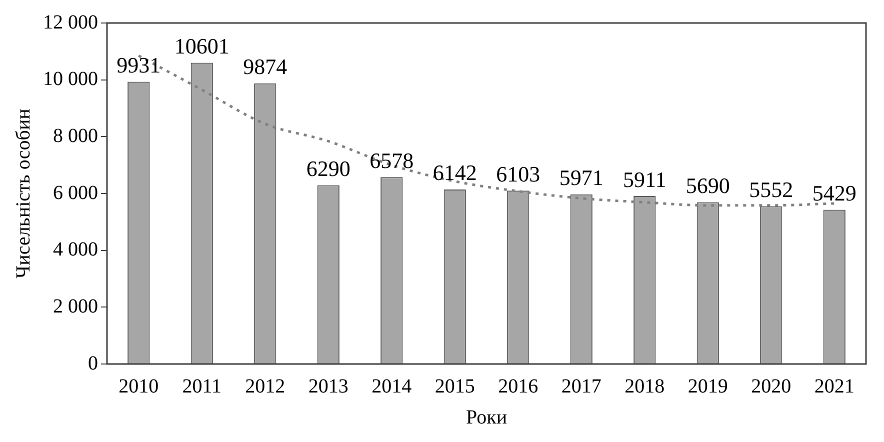 The width and height of the screenshot is (884, 442). What do you see at coordinates (392, 386) in the screenshot?
I see `x-tick-label: 2014` at bounding box center [392, 386].